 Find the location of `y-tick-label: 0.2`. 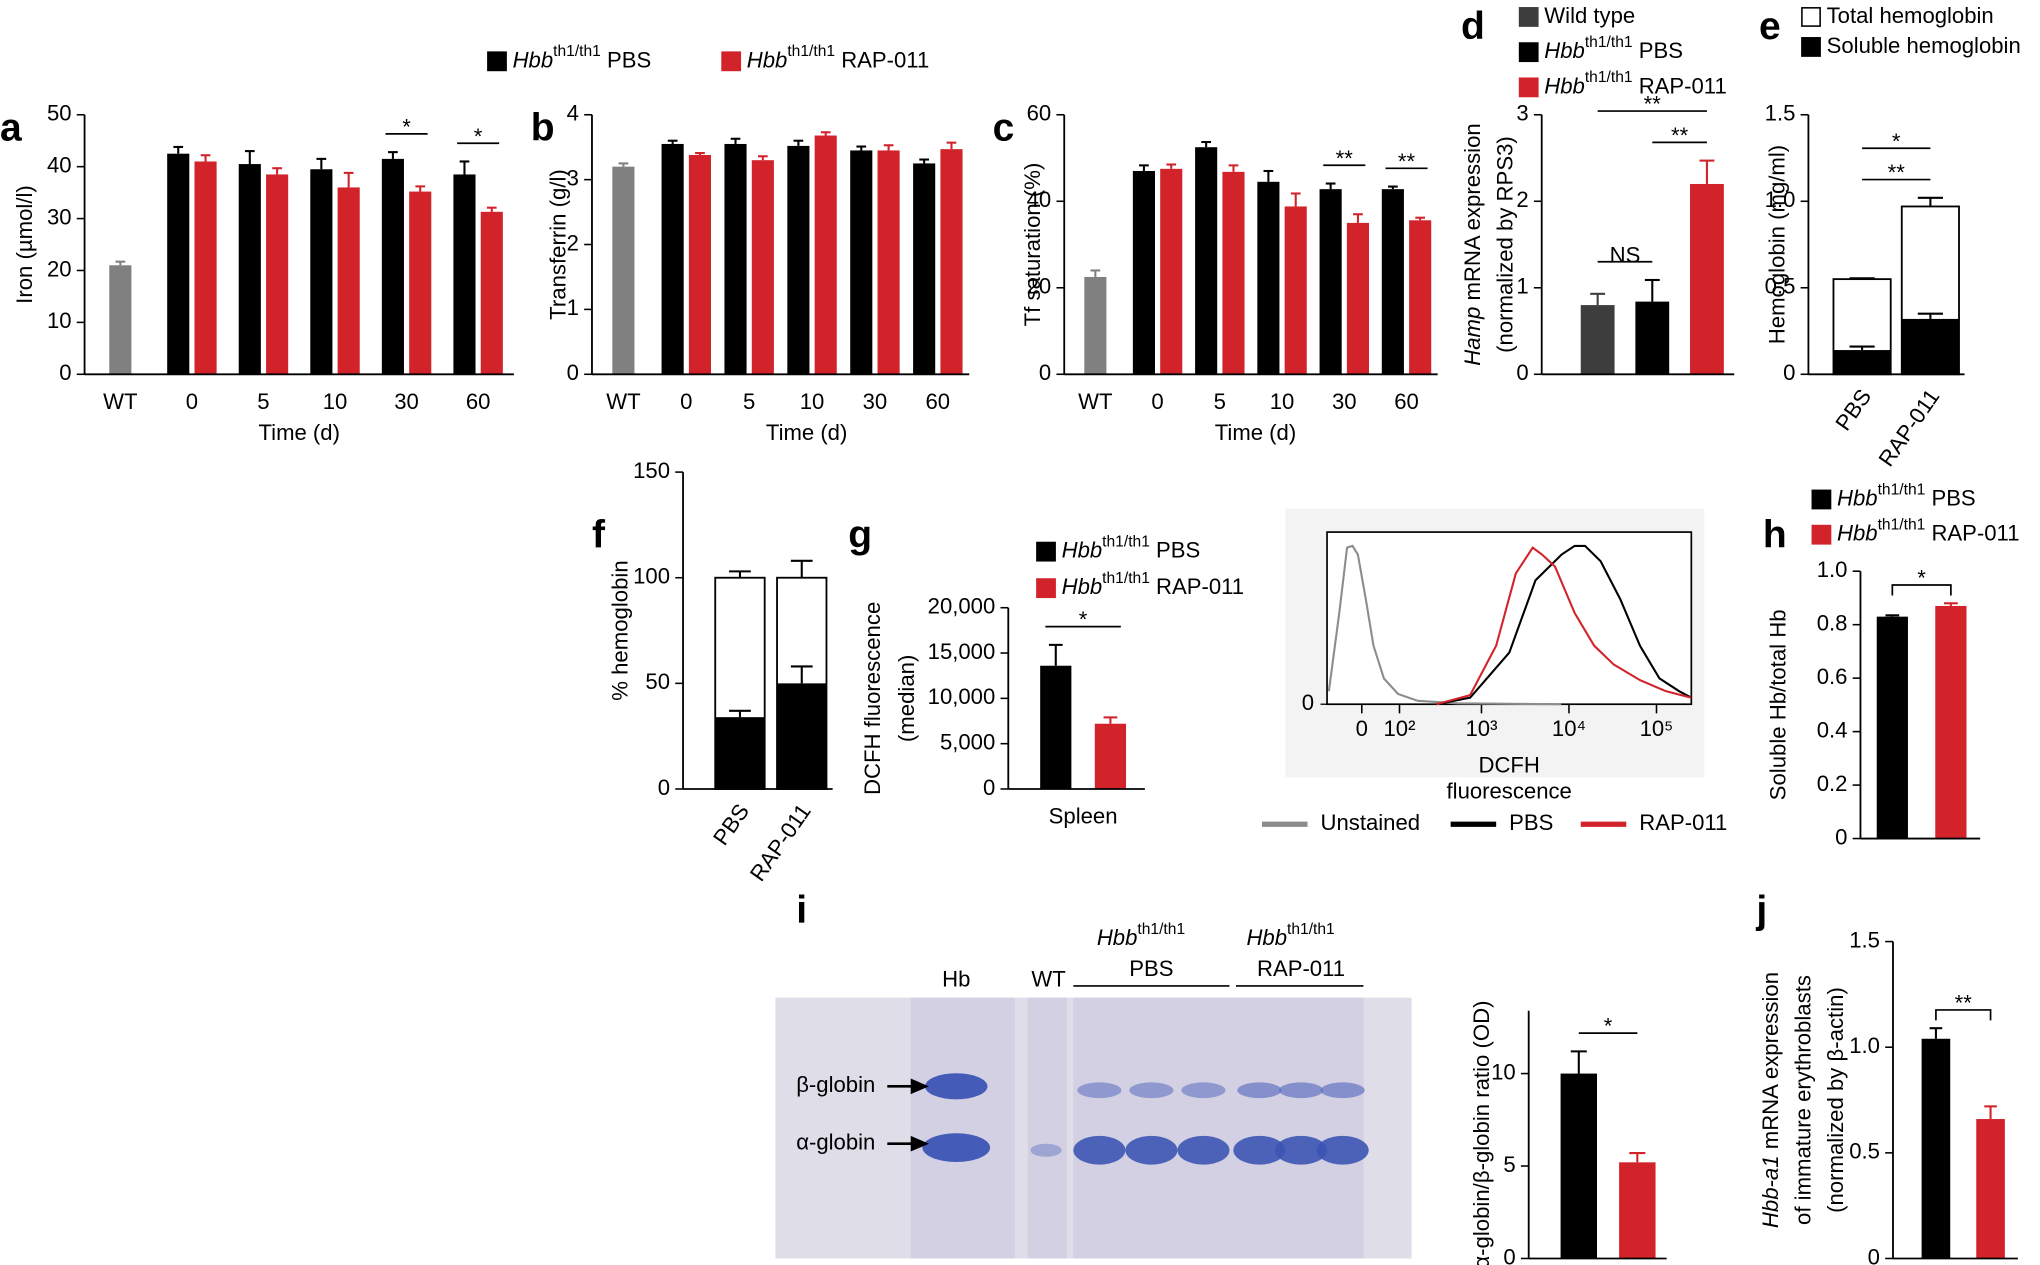

y-tick-label: 0.2 is located at coordinates (1832, 783).